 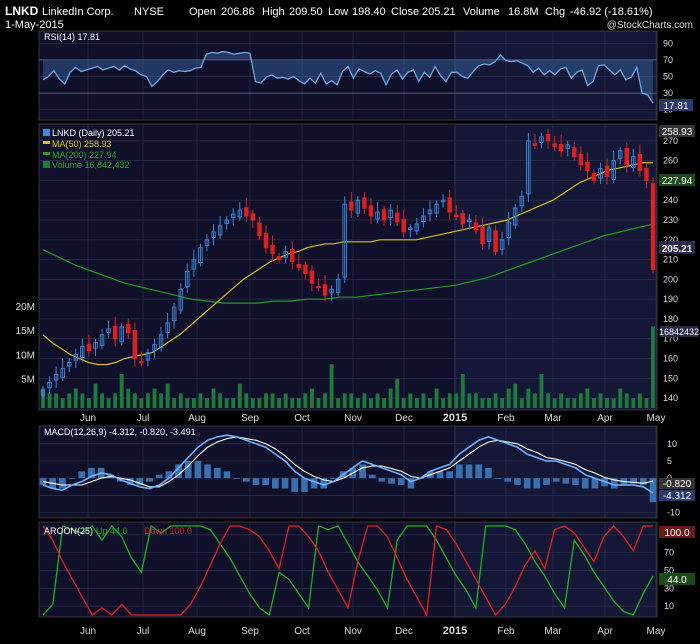 What do you see at coordinates (68, 531) in the screenshot?
I see `aroon-legend-title: AROON(25)` at bounding box center [68, 531].